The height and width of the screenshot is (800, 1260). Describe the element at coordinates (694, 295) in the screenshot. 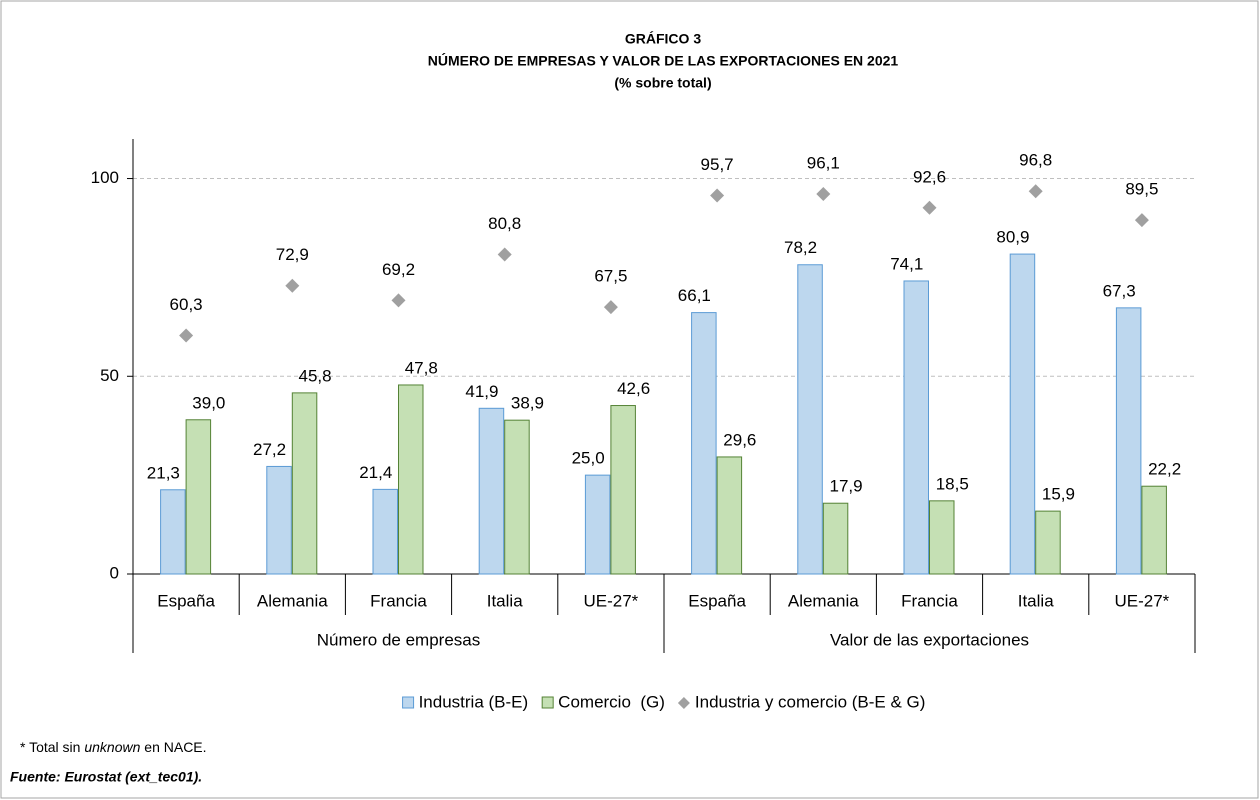

I see `value-label: 66,1` at that location.